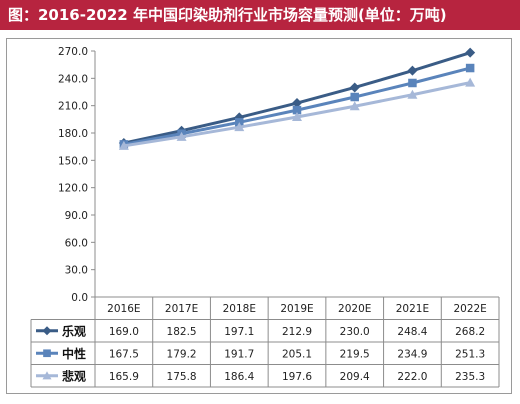 The width and height of the screenshot is (520, 404). What do you see at coordinates (239, 377) in the screenshot?
I see `data-label: 186.4` at bounding box center [239, 377].